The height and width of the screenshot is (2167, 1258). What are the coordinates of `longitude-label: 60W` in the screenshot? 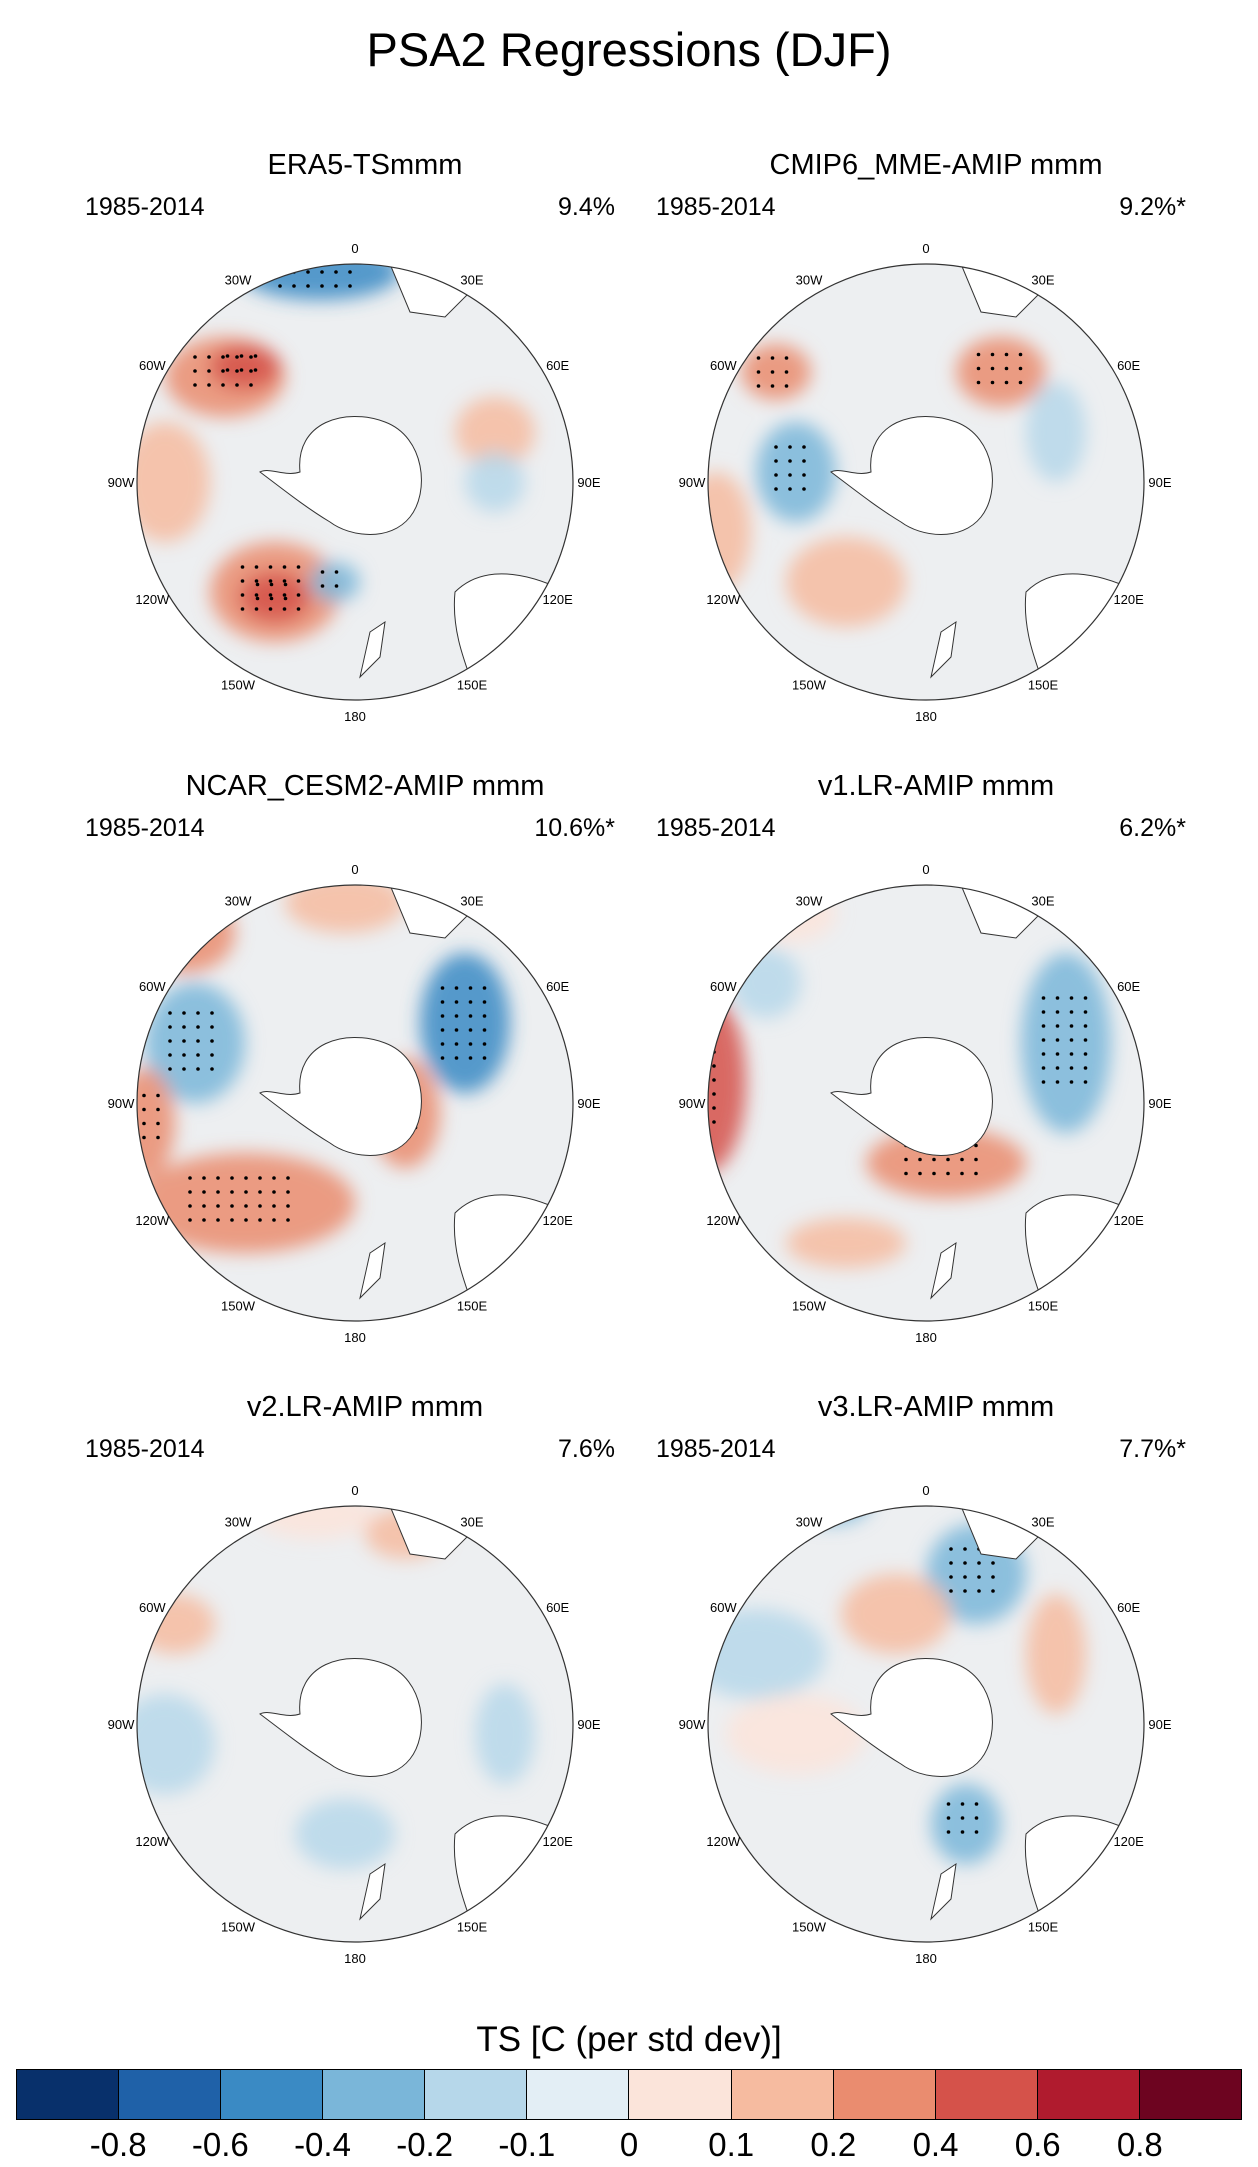 It's located at (152, 1607).